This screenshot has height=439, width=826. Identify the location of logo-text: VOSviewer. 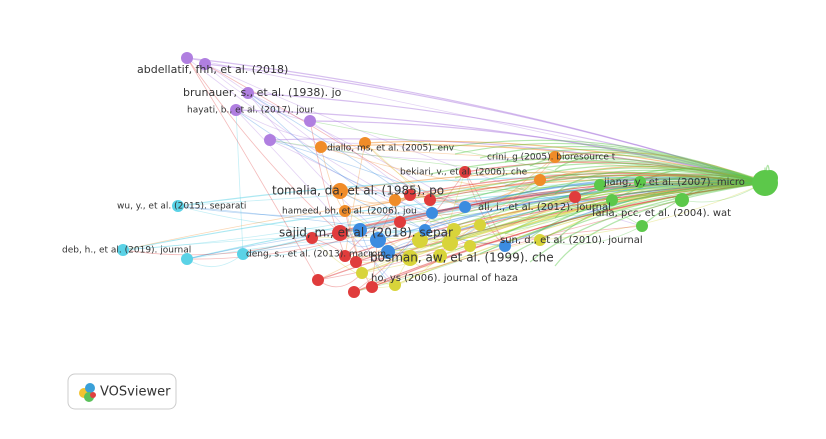
(135, 392).